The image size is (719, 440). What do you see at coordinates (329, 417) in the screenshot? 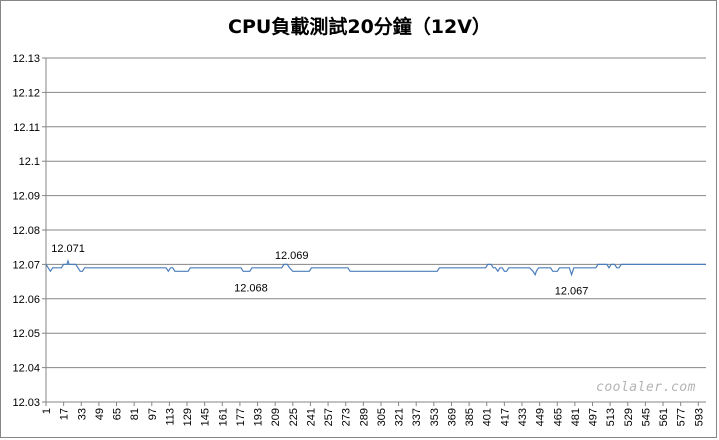
I see `x-tick-label: 257` at bounding box center [329, 417].